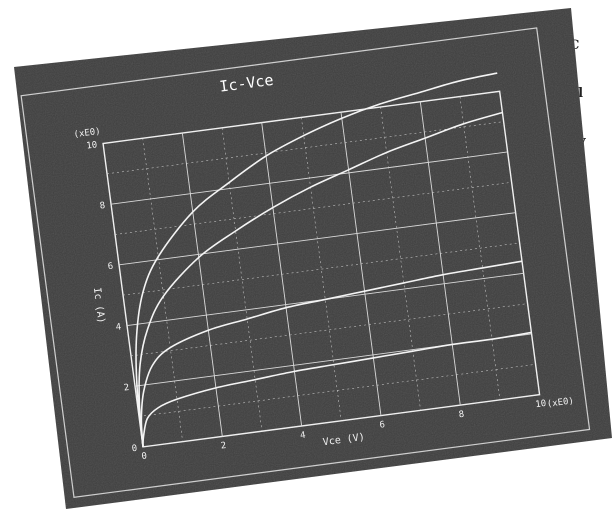 Image resolution: width=613 pixels, height=517 pixels. What do you see at coordinates (118, 327) in the screenshot?
I see `y-tick-label: 4` at bounding box center [118, 327].